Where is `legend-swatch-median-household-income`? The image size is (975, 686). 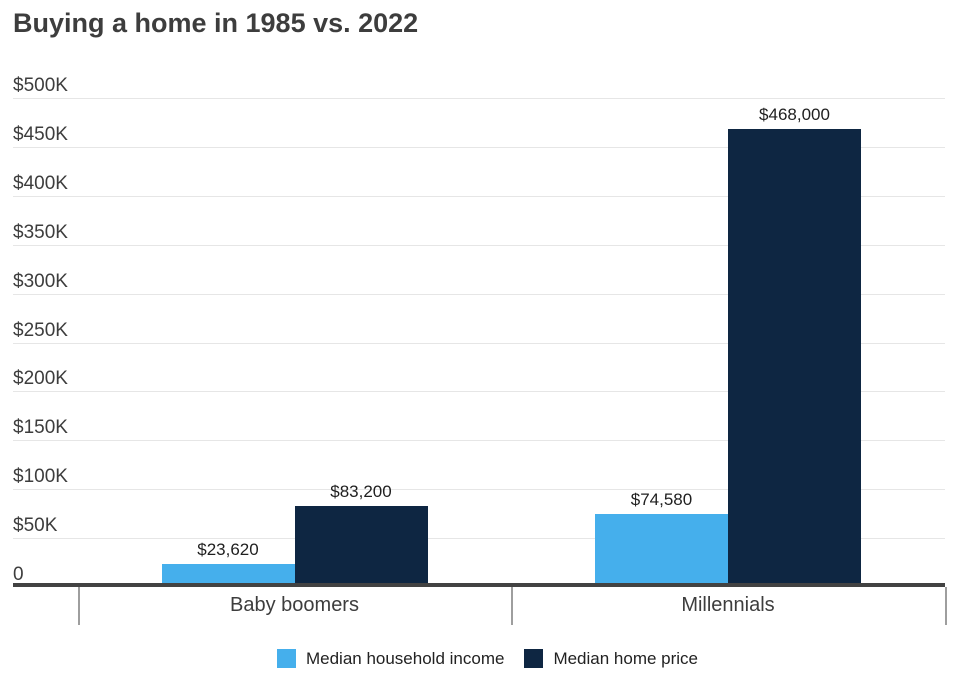 legend-swatch-median-household-income is located at coordinates (286, 658).